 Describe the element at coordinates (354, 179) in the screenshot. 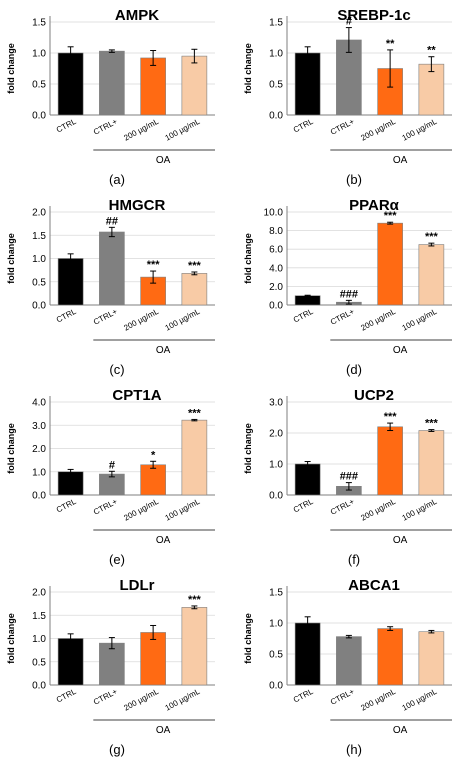

I see `panel-label: (b)` at that location.